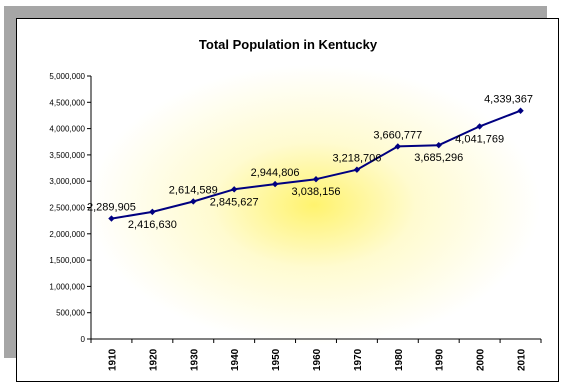 This screenshot has width=564, height=392. I want to click on x-tick-label: 1920, so click(153, 359).